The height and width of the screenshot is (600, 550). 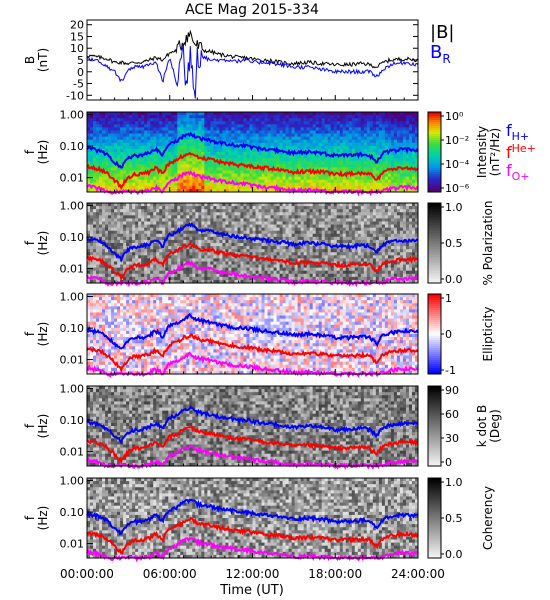 I want to click on ylabel-2: (Hz), so click(x=43, y=426).